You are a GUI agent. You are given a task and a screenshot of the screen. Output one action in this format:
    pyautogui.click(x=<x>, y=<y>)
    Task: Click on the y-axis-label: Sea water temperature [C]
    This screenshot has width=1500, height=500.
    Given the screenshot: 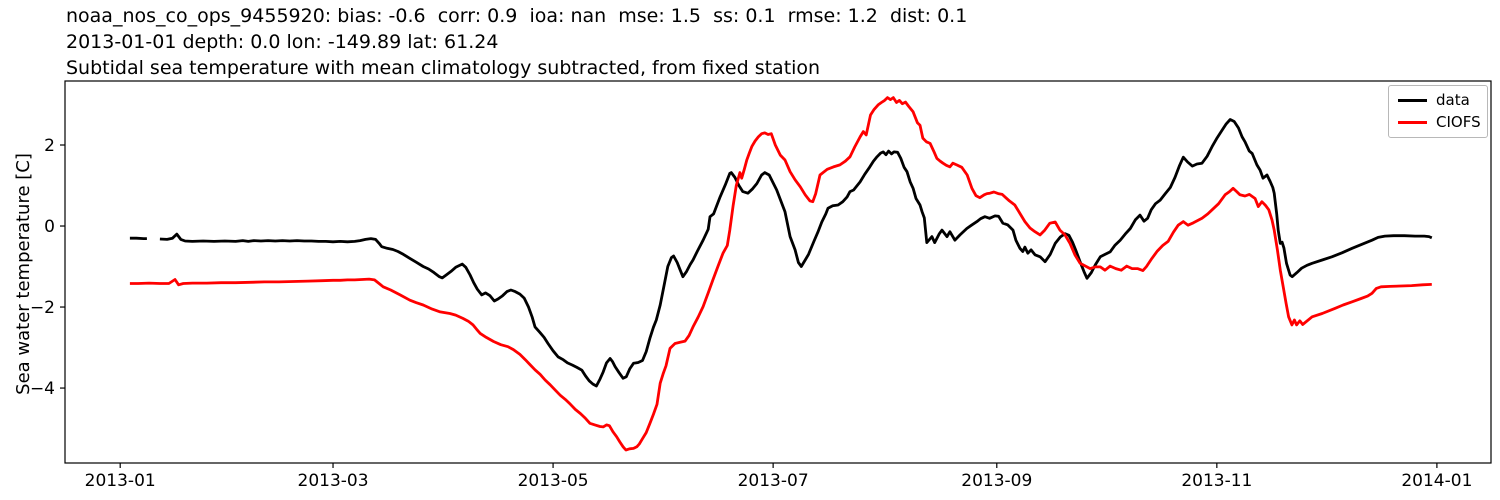 What is the action you would take?
    pyautogui.click(x=23, y=274)
    